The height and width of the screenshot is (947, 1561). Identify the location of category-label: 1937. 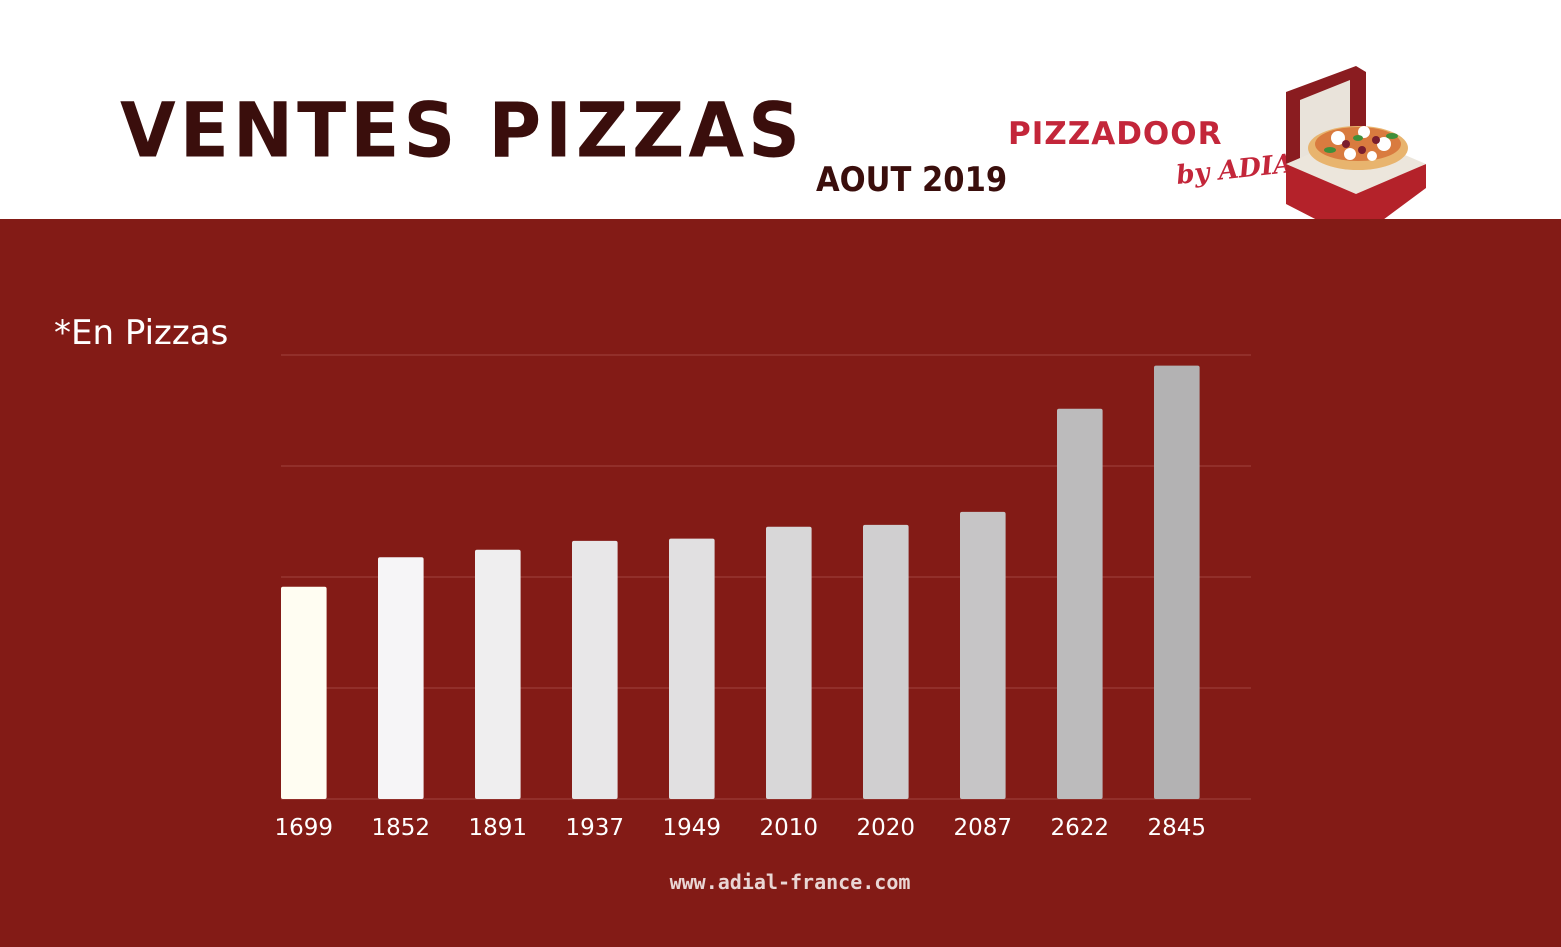
(595, 828).